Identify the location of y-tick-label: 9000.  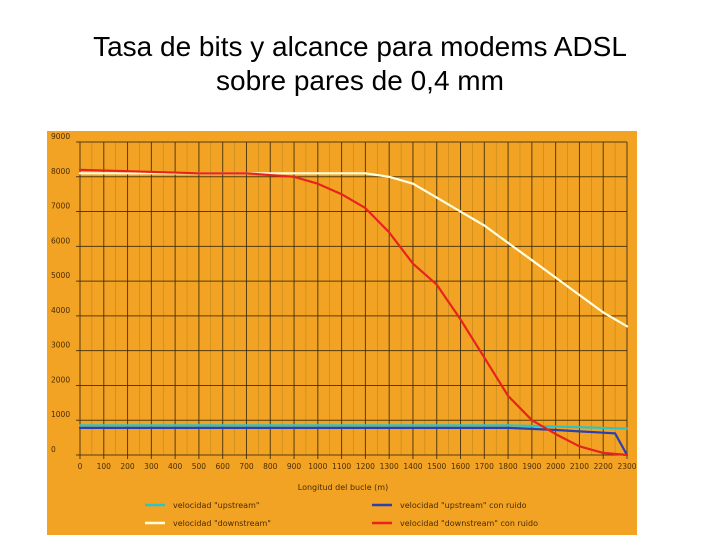
(60, 136).